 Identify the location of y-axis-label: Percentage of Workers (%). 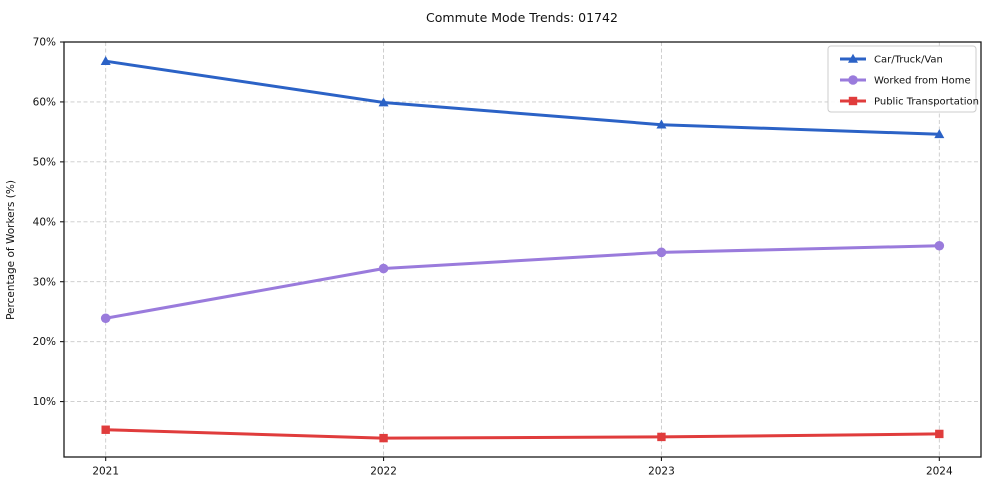
(11, 250).